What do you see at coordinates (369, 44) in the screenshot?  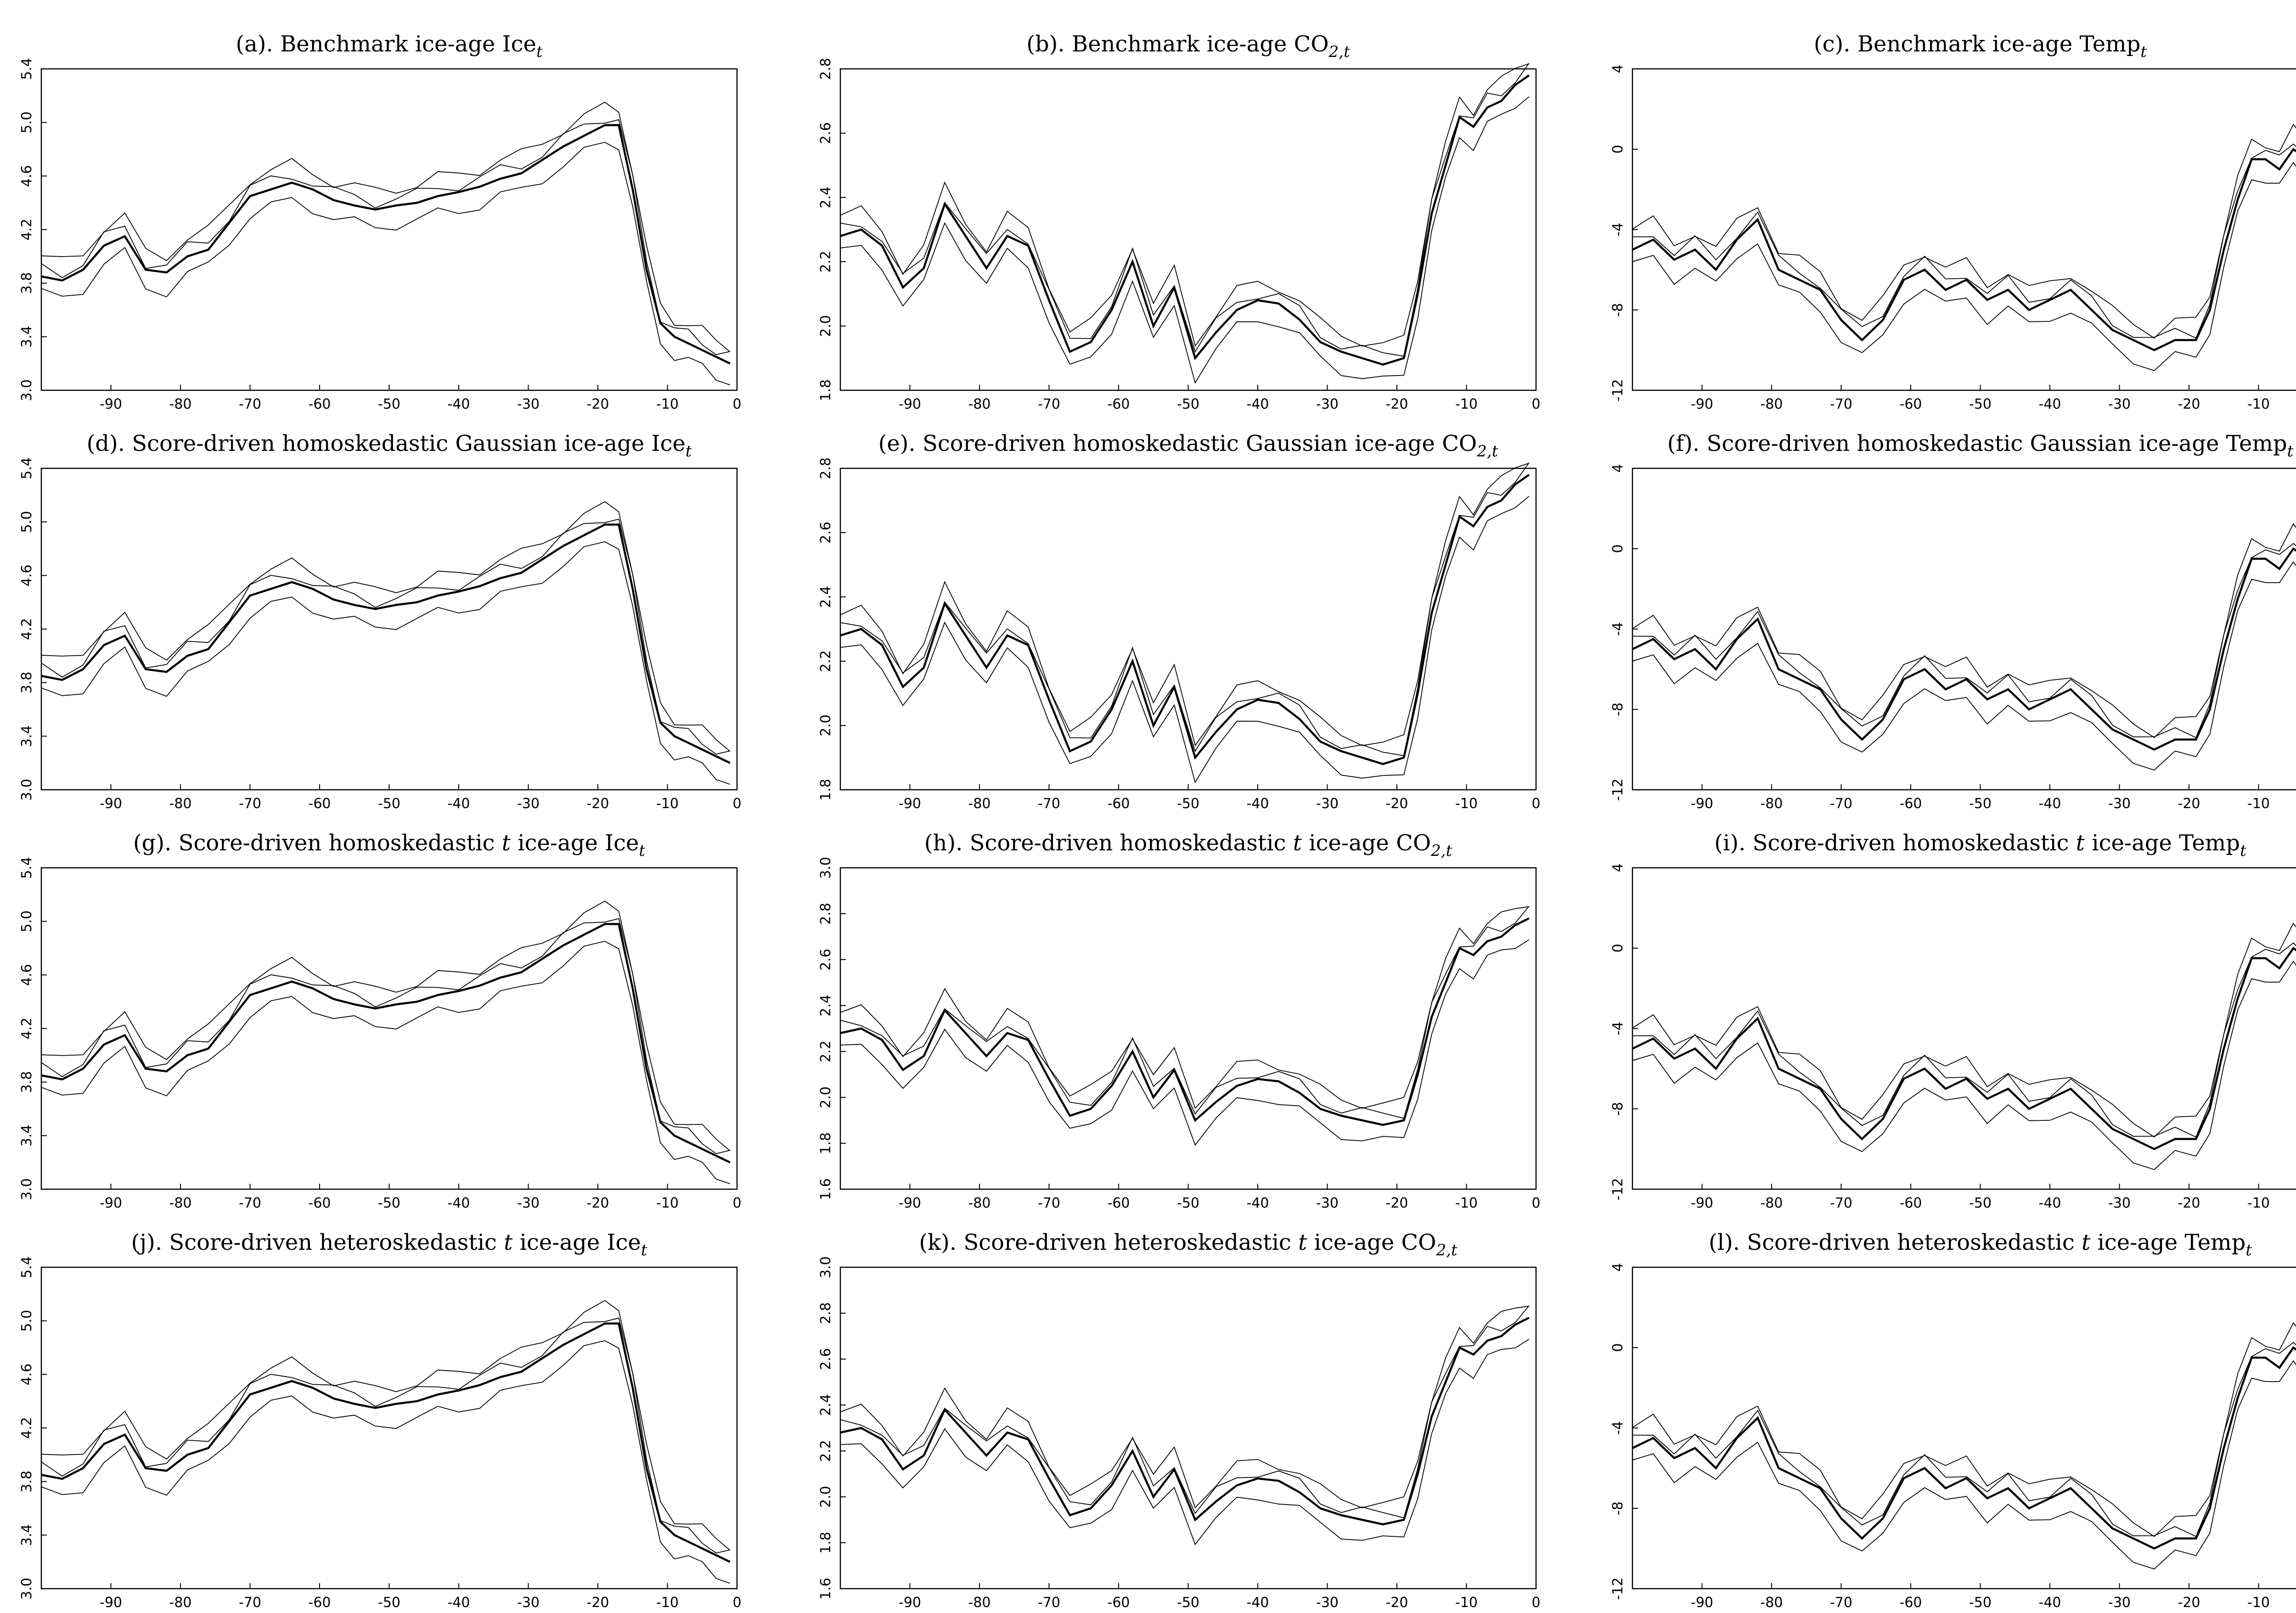 I see `panel-title-label: (a). Benchmark ice-age` at bounding box center [369, 44].